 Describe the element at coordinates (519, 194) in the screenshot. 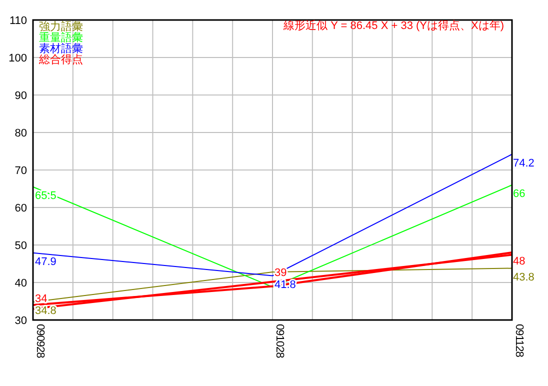

I see `data-label: 66` at that location.